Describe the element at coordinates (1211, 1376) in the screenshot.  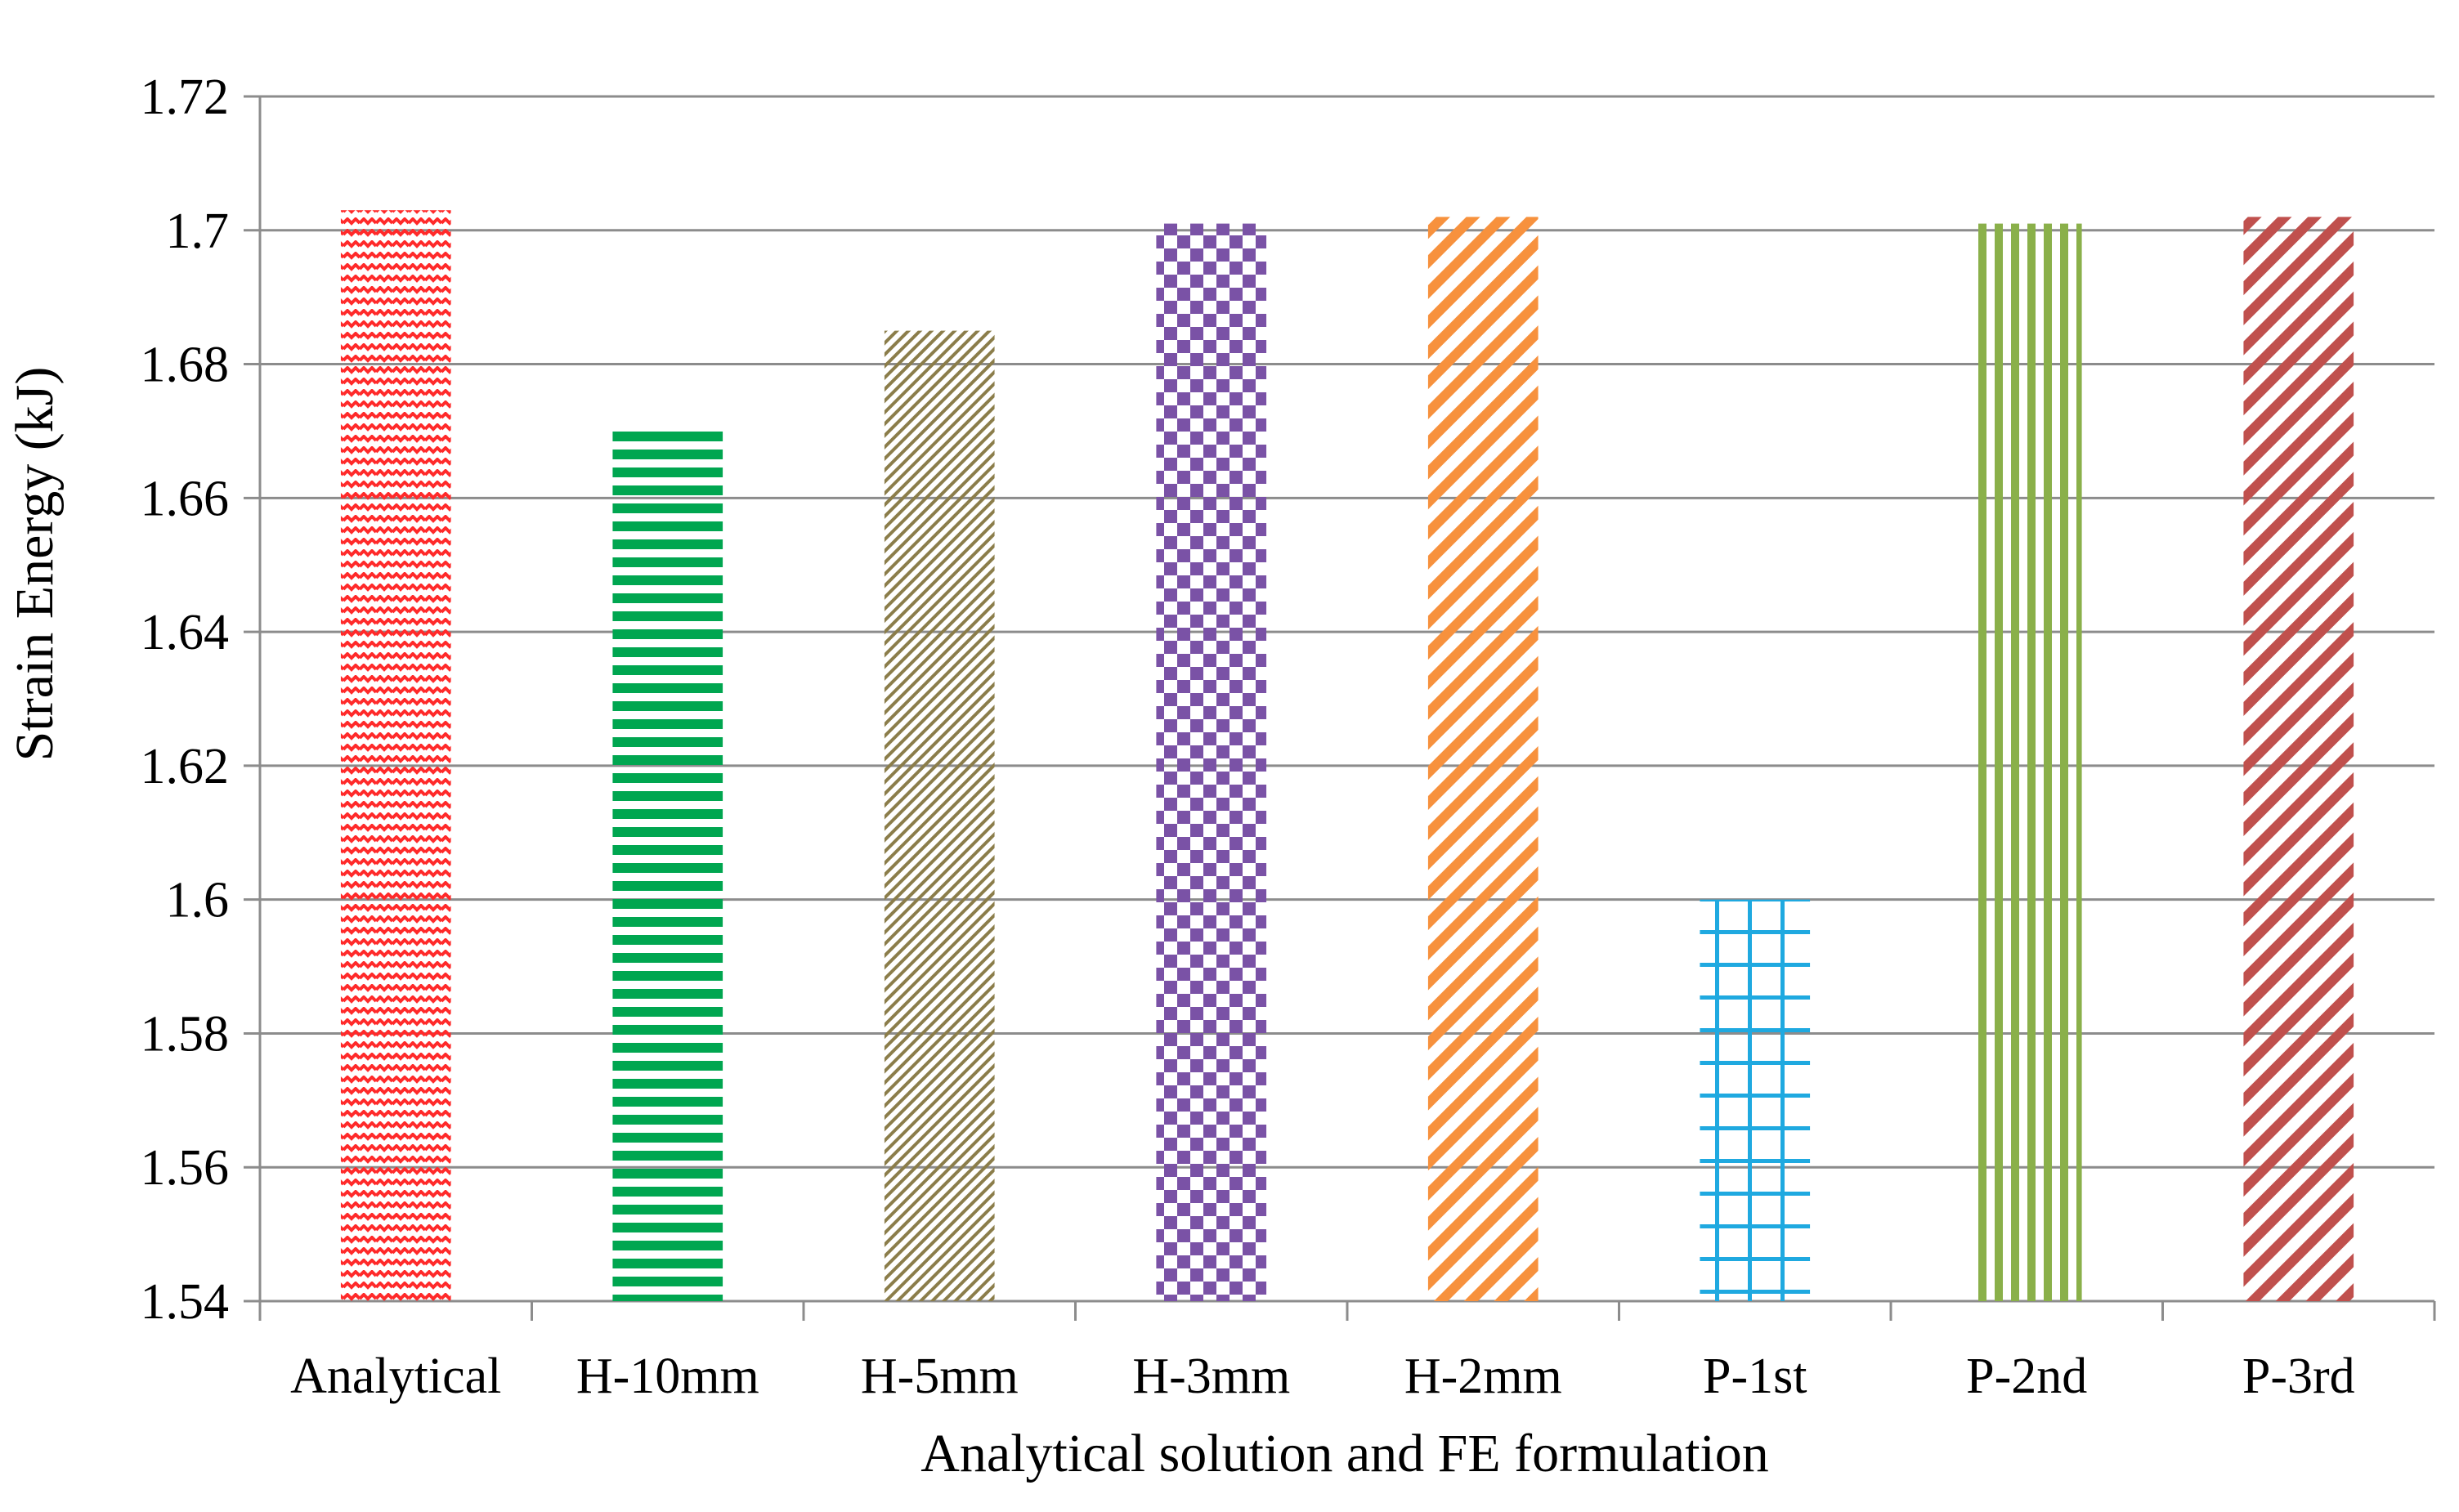
I see `x-category-label: H-3mm` at that location.